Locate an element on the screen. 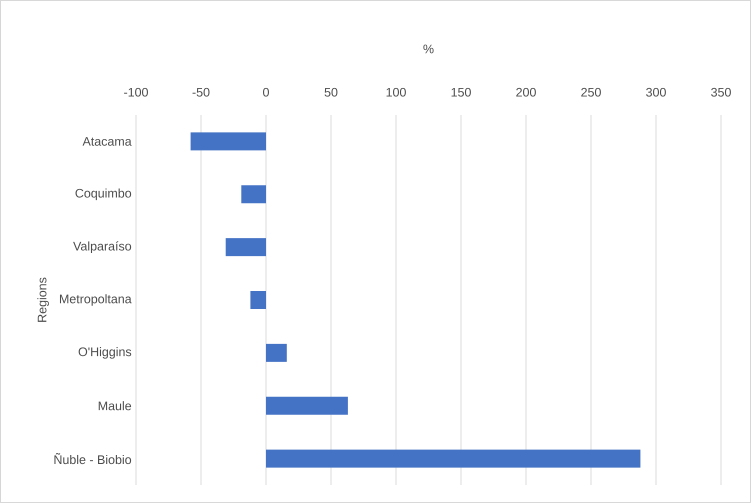 This screenshot has width=751, height=503. y-axis-title: Regions is located at coordinates (43, 300).